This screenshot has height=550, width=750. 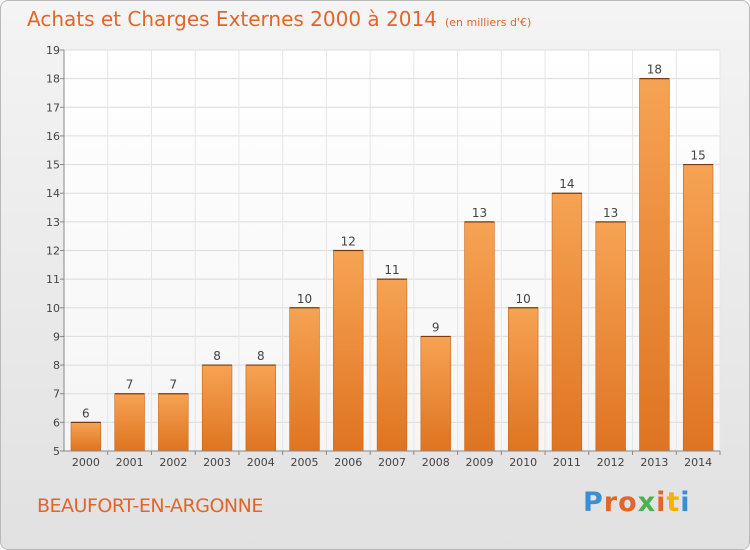 I want to click on y-tick-label: 8, so click(x=56, y=365).